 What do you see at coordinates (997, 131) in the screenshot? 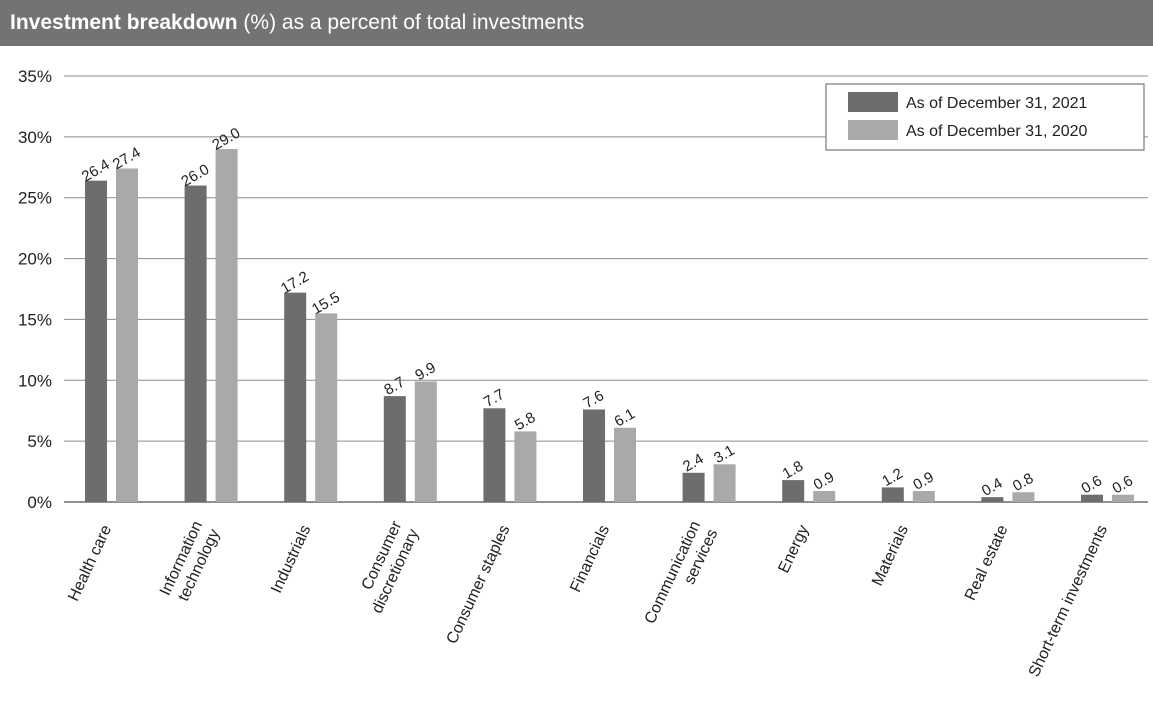
I see `legend-label: As of December 31, 2020` at bounding box center [997, 131].